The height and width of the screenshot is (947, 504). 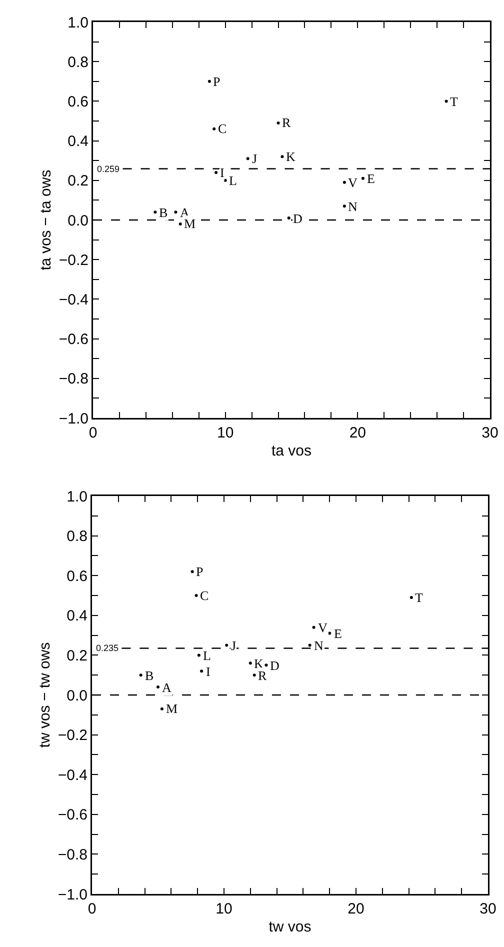 I want to click on data-label: A, so click(x=167, y=687).